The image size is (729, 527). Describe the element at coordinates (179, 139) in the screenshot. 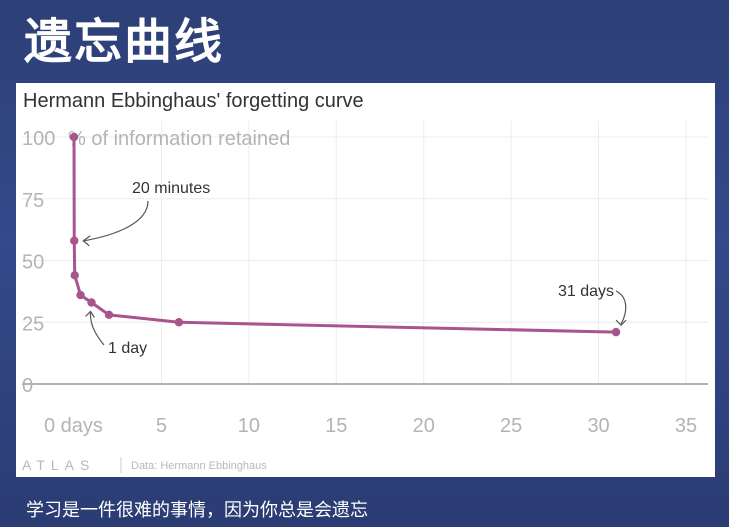

I see `y-axis-label: % of information retained` at that location.